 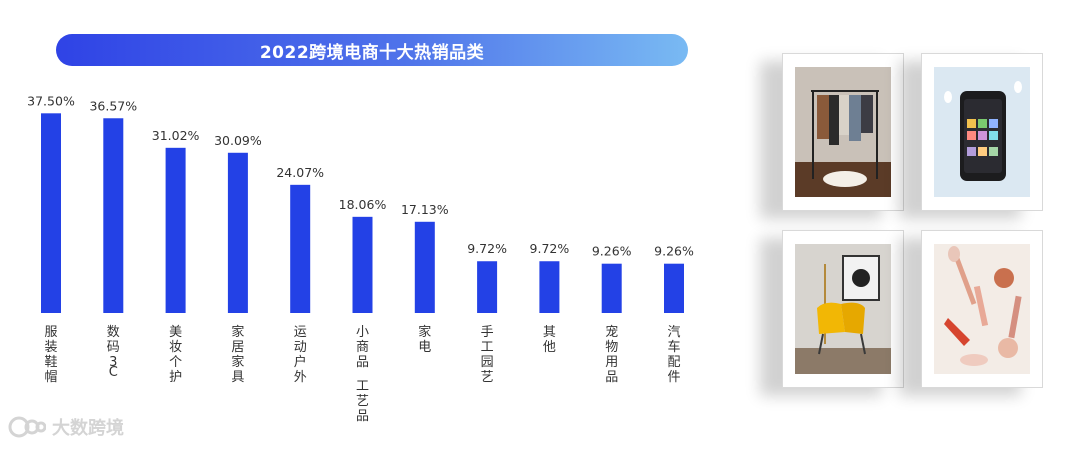 What do you see at coordinates (843, 309) in the screenshot?
I see `armchair-photo` at bounding box center [843, 309].